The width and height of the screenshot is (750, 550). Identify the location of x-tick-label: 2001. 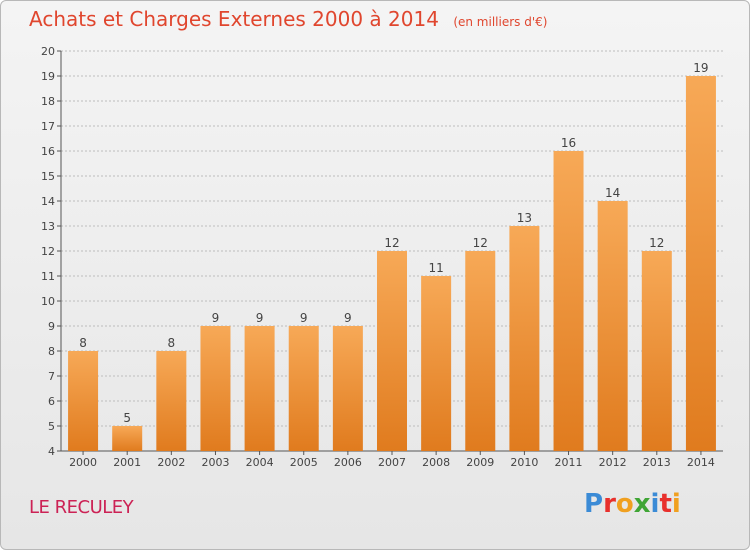
(127, 462).